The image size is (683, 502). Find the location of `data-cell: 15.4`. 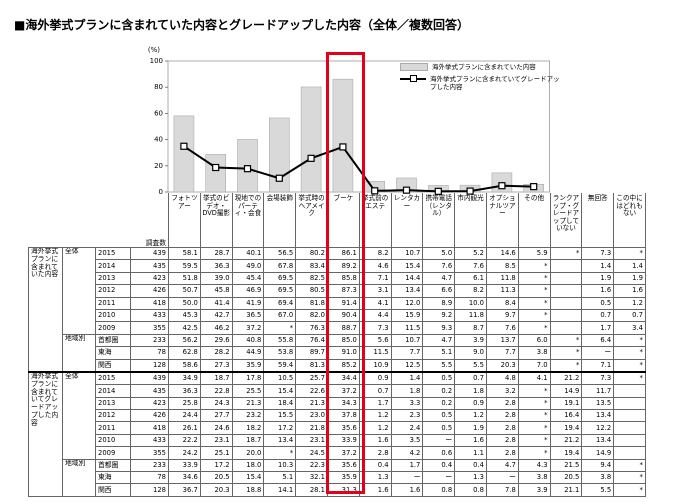

data-cell: 15.4 is located at coordinates (407, 266).